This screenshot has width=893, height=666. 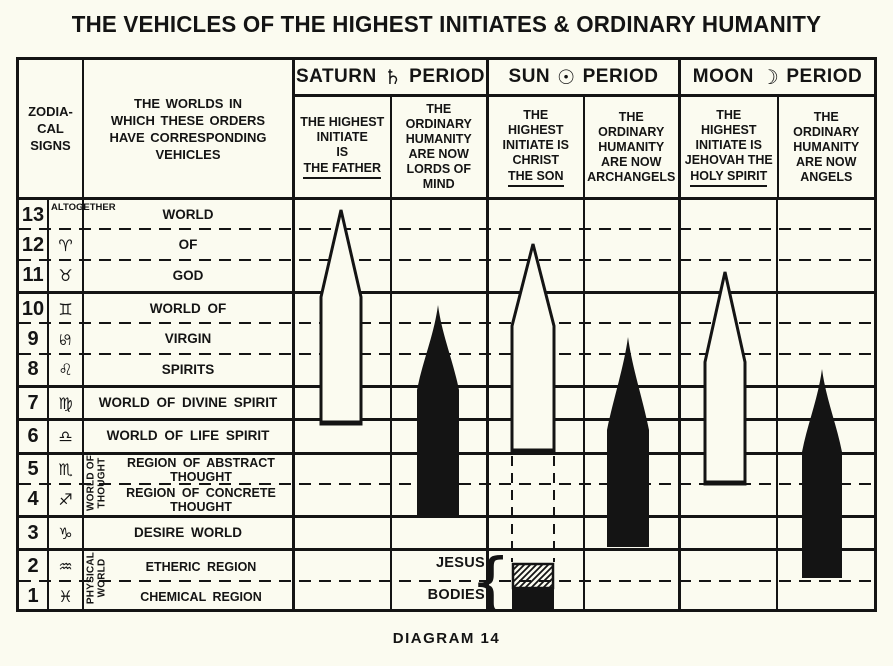 What do you see at coordinates (535, 178) in the screenshot?
I see `sun-initiate-emphasis: THE SON` at bounding box center [535, 178].